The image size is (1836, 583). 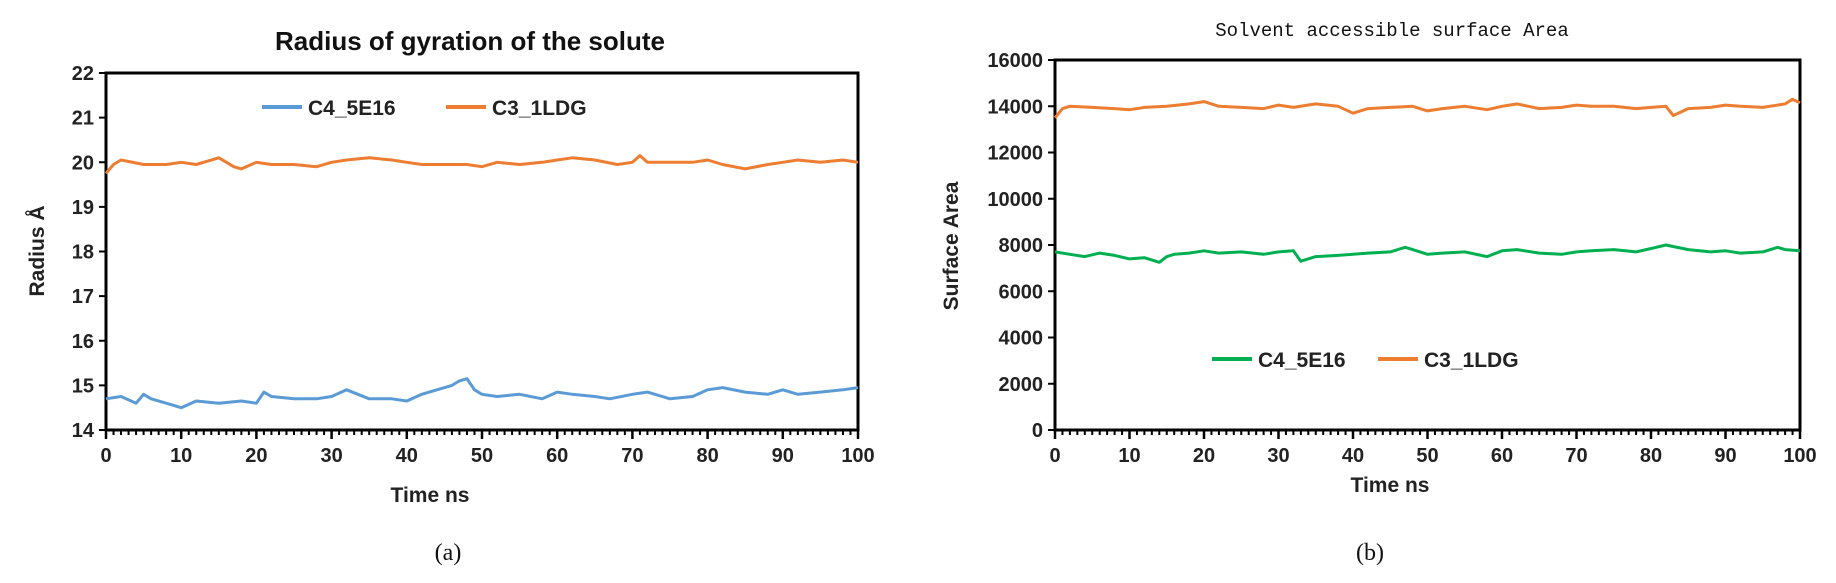 What do you see at coordinates (83, 163) in the screenshot?
I see `y-tick-label: 20` at bounding box center [83, 163].